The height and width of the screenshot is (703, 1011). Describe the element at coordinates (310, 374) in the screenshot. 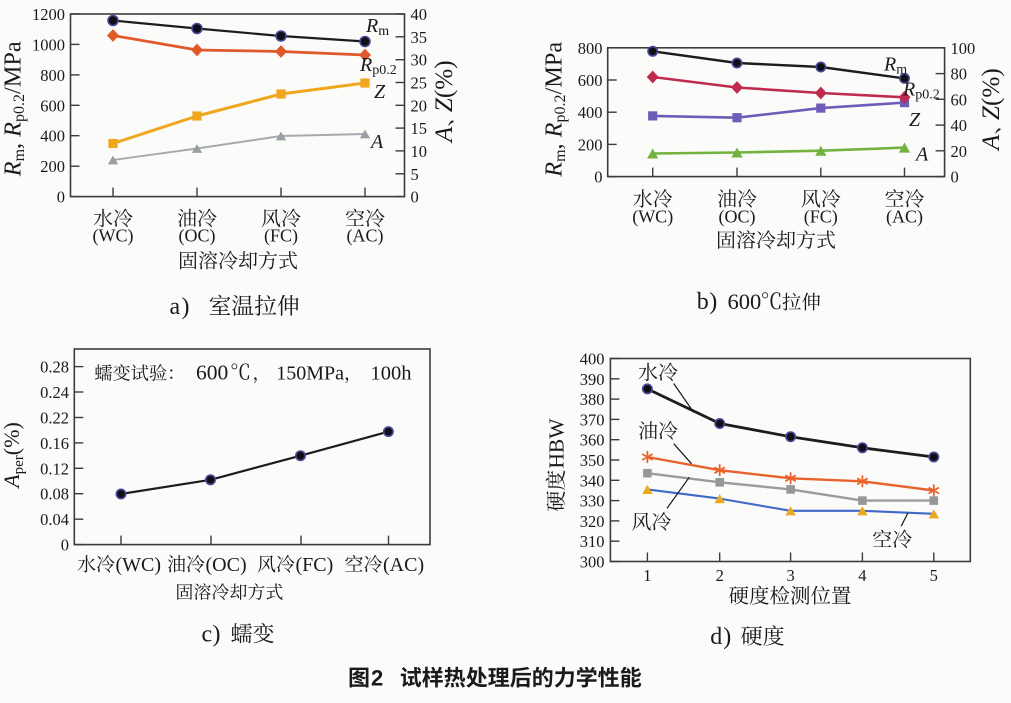

I see `svg-text: 150MPa` at that location.